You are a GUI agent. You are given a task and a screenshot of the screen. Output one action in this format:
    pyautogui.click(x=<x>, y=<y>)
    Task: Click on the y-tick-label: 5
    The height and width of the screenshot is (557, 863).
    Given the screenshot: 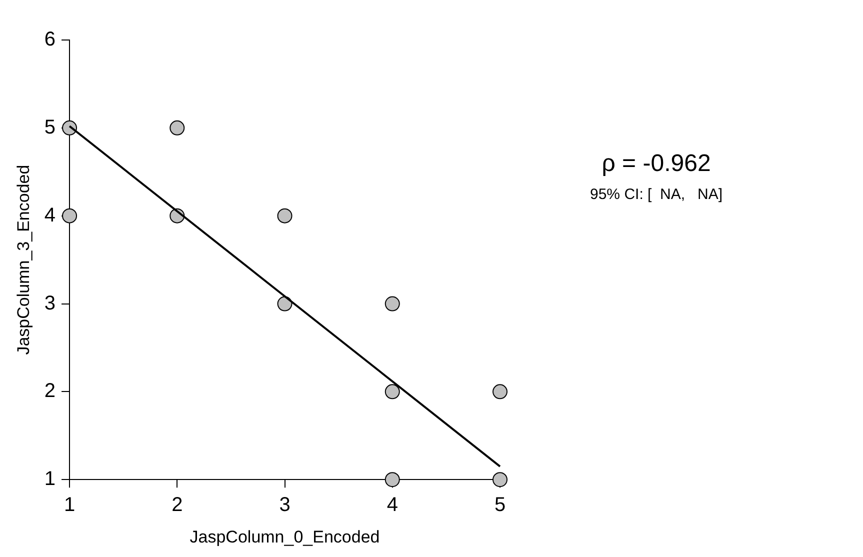 What is the action you would take?
    pyautogui.click(x=50, y=127)
    